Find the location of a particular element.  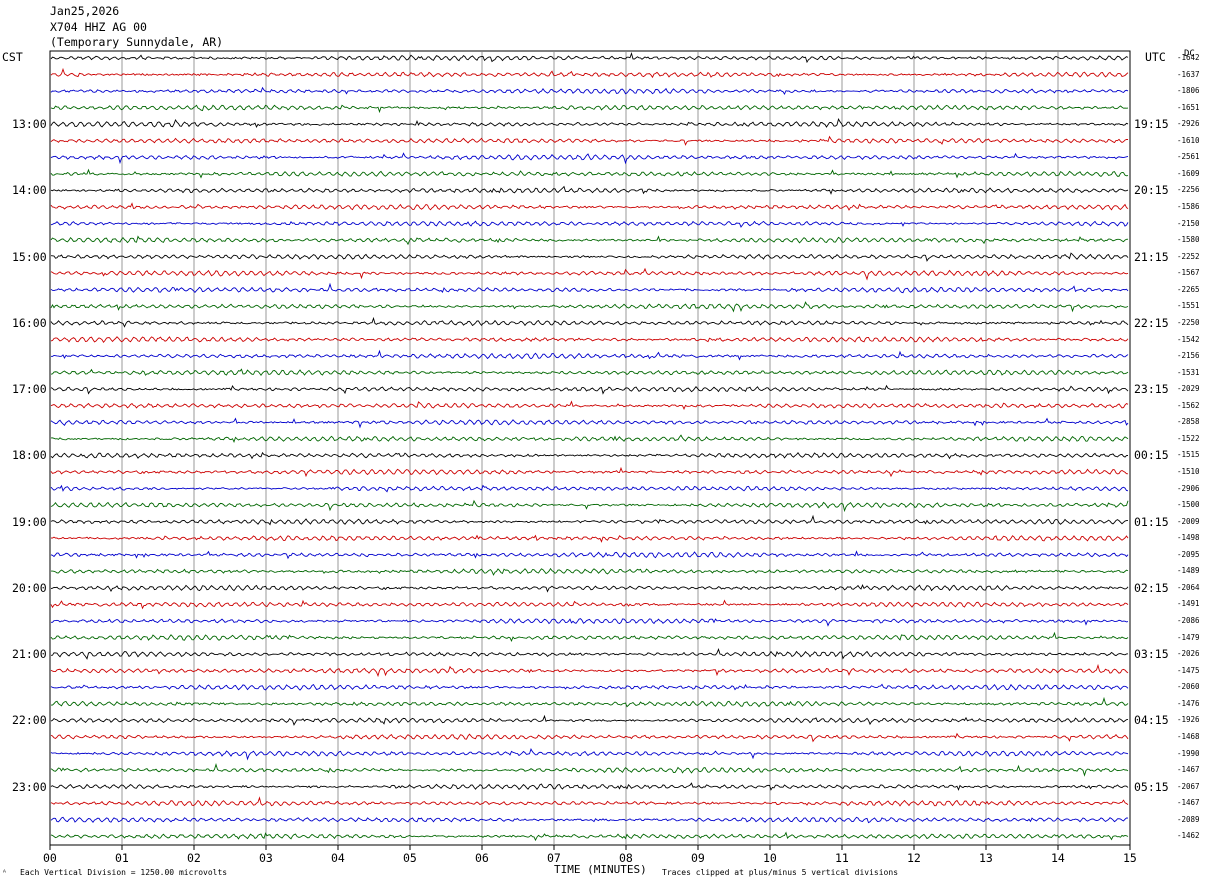

dc-offset-label: -2067 is located at coordinates (1188, 786).